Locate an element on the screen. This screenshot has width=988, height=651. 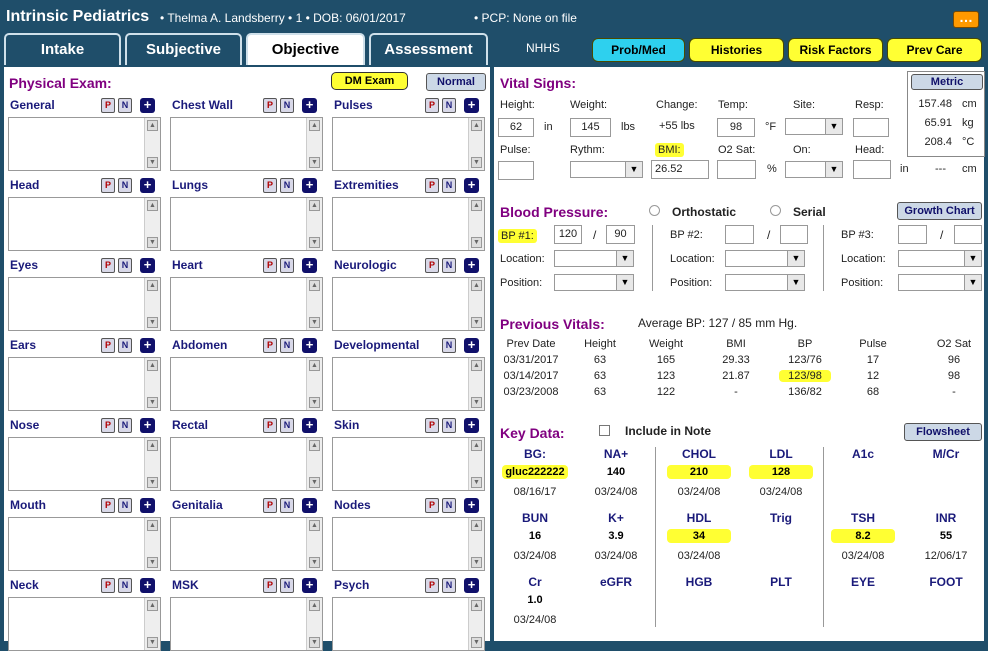
exam-notes-head: ▲ ▼ is located at coordinates (84, 224).